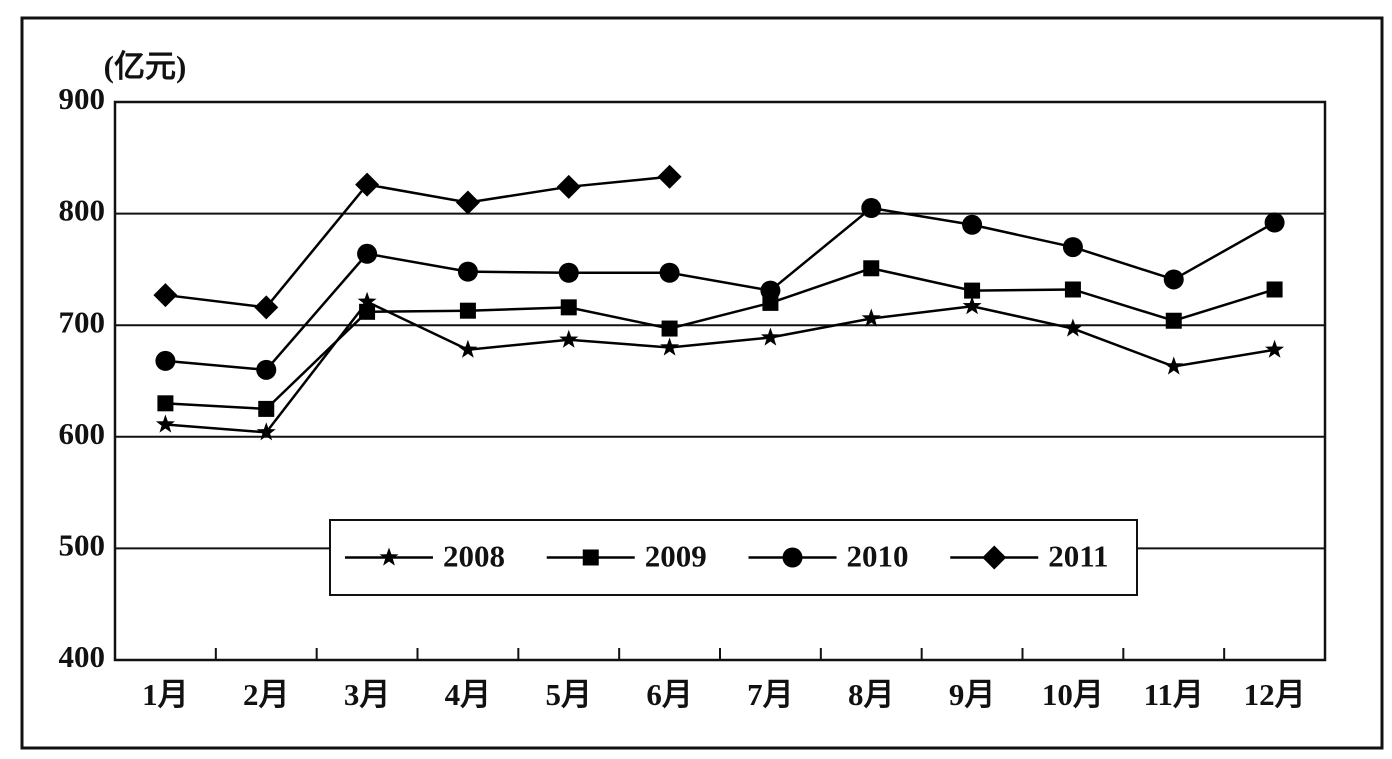  I want to click on x-tick-label: 11月, so click(1174, 694).